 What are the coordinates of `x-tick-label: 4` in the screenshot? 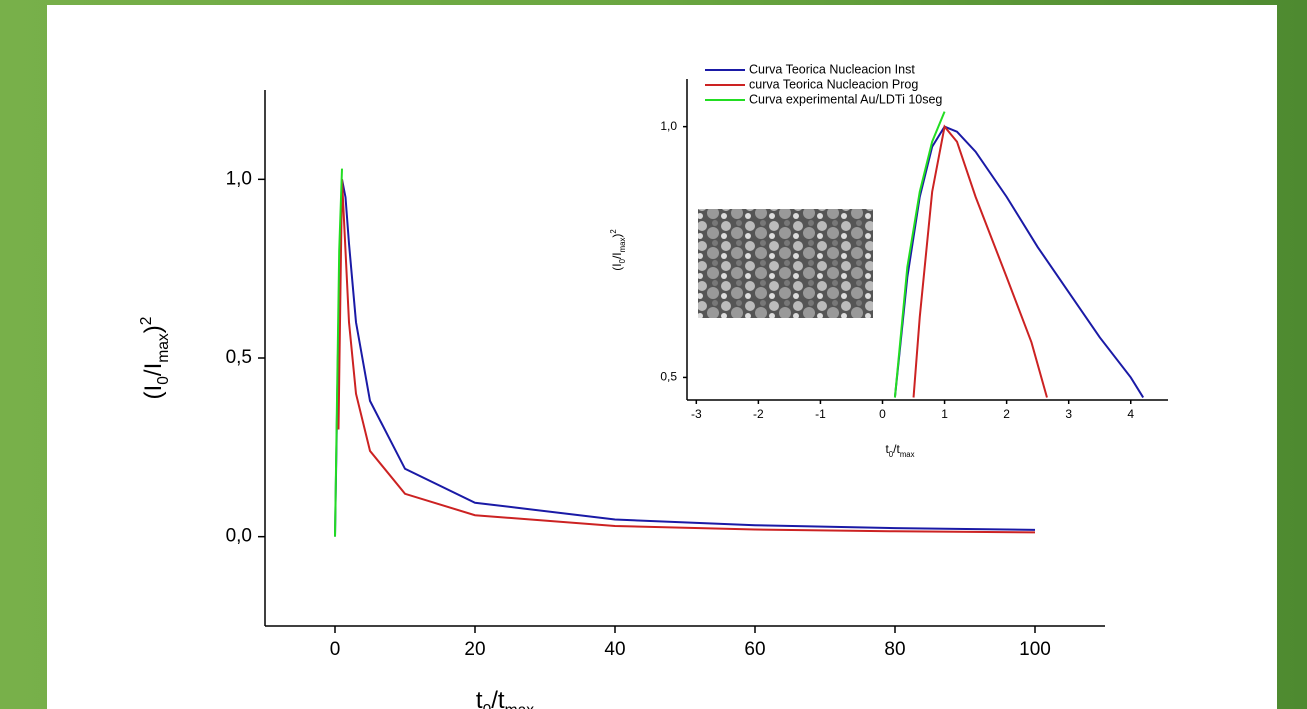 It's located at (1130, 414).